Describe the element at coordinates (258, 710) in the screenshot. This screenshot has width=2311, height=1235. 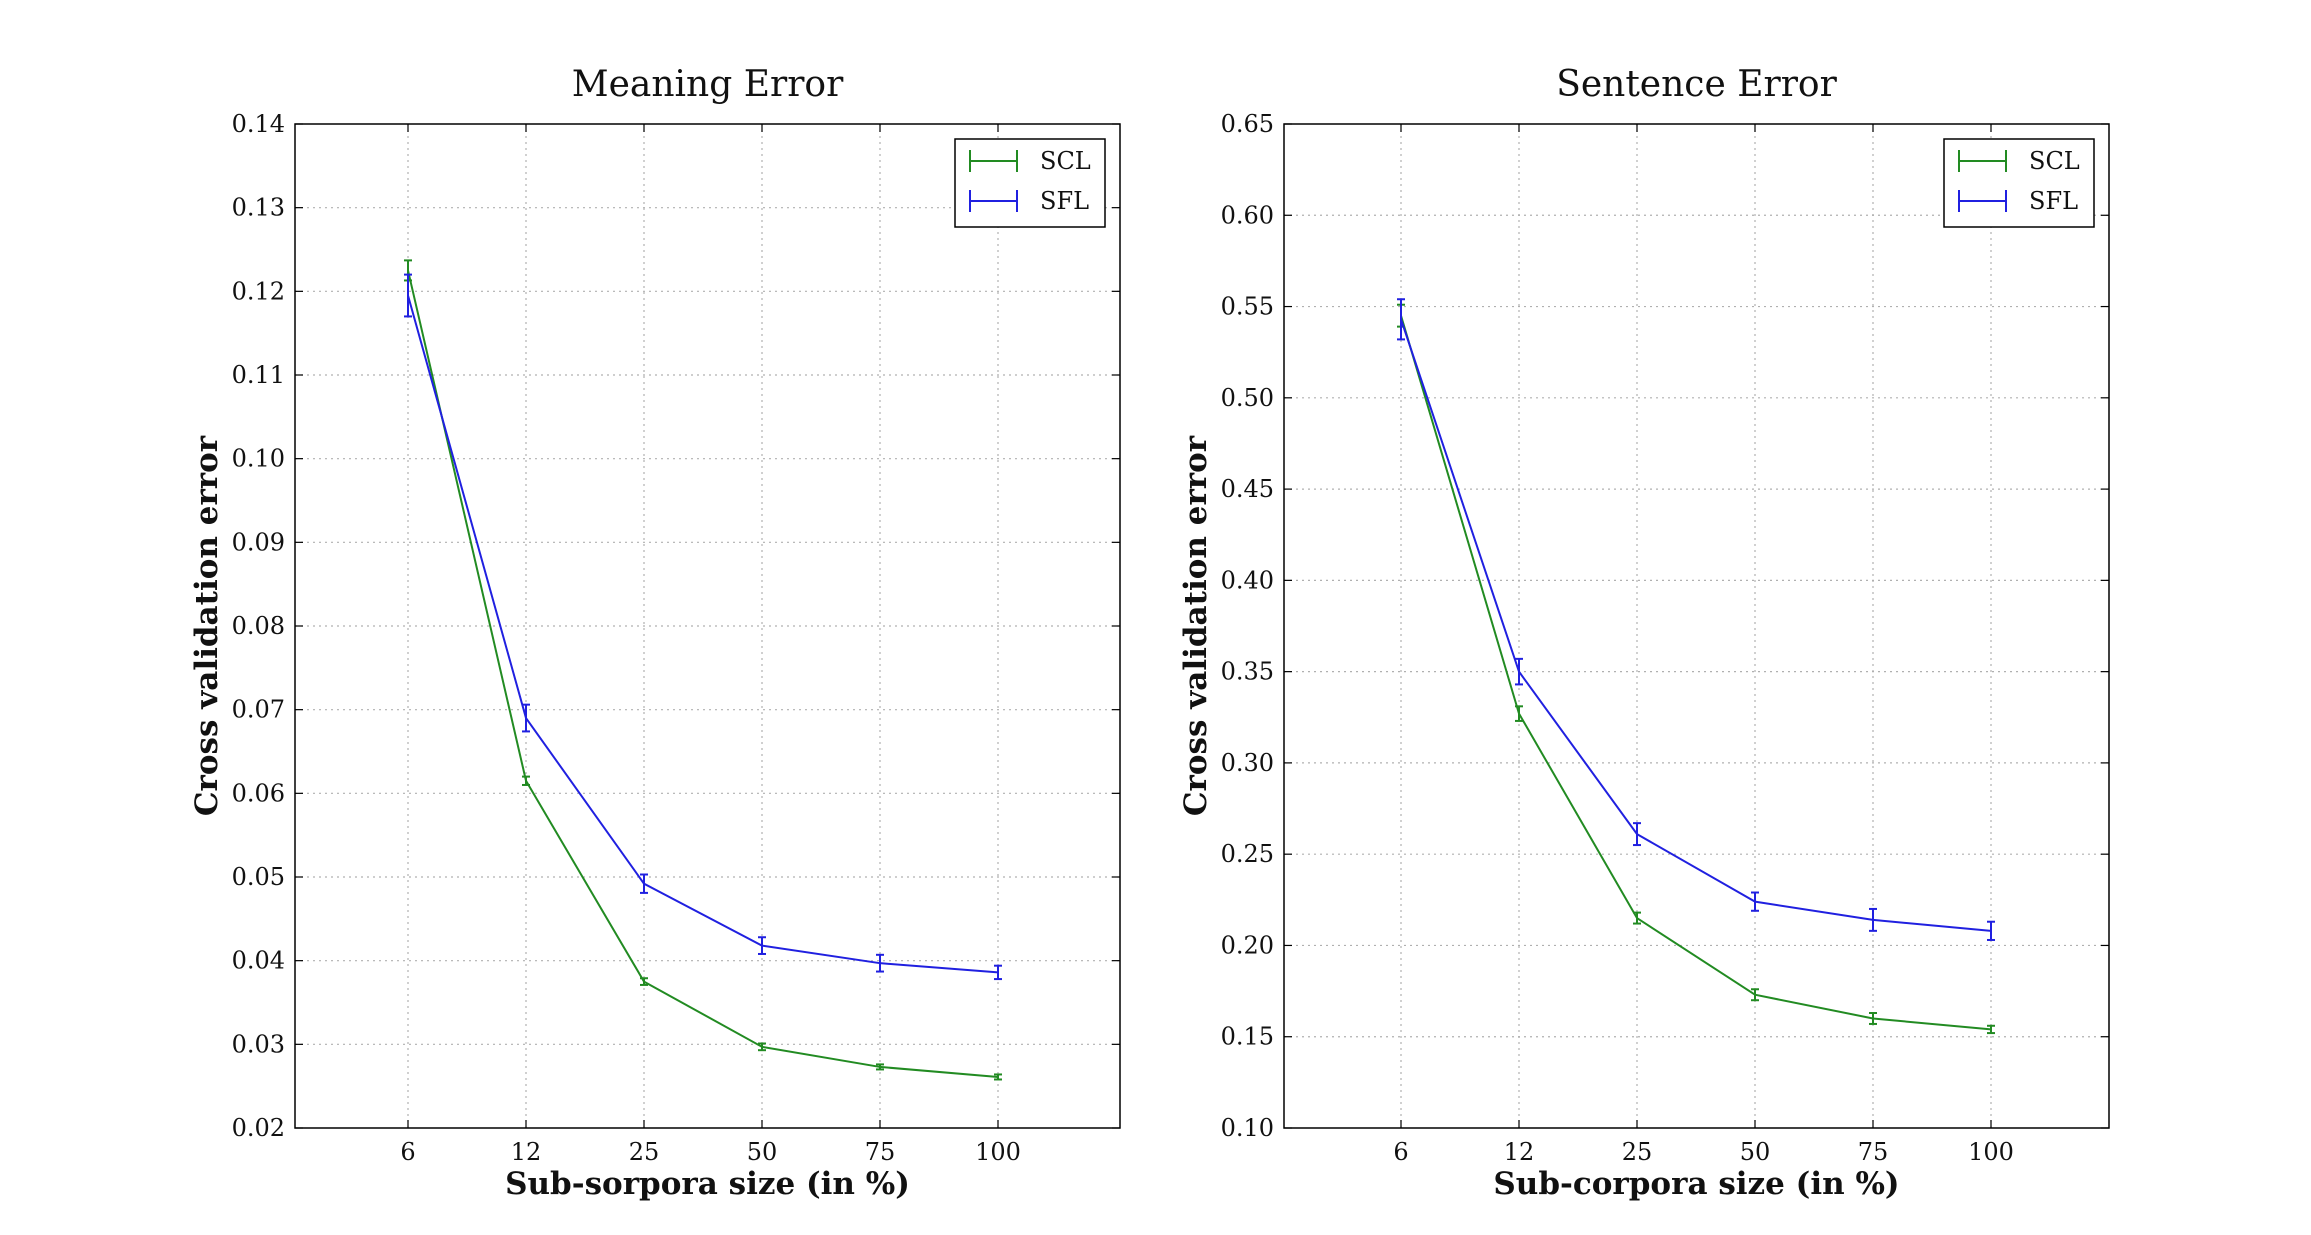
I see `y-tick-label: 0.07` at that location.